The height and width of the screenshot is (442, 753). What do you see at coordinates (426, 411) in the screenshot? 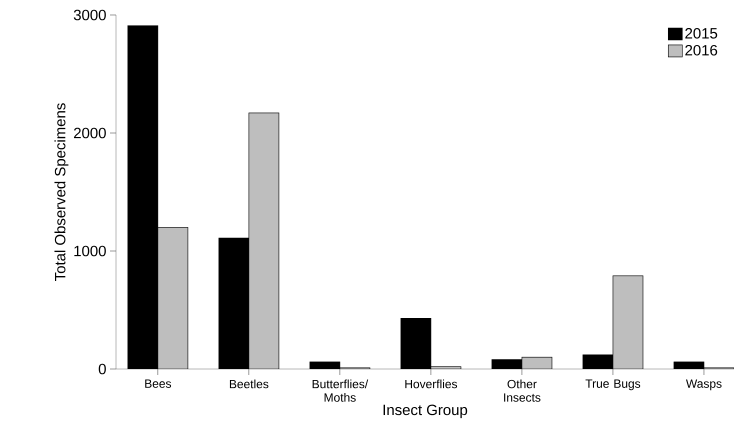
I see `x-axis-title: Insect Group` at bounding box center [426, 411].